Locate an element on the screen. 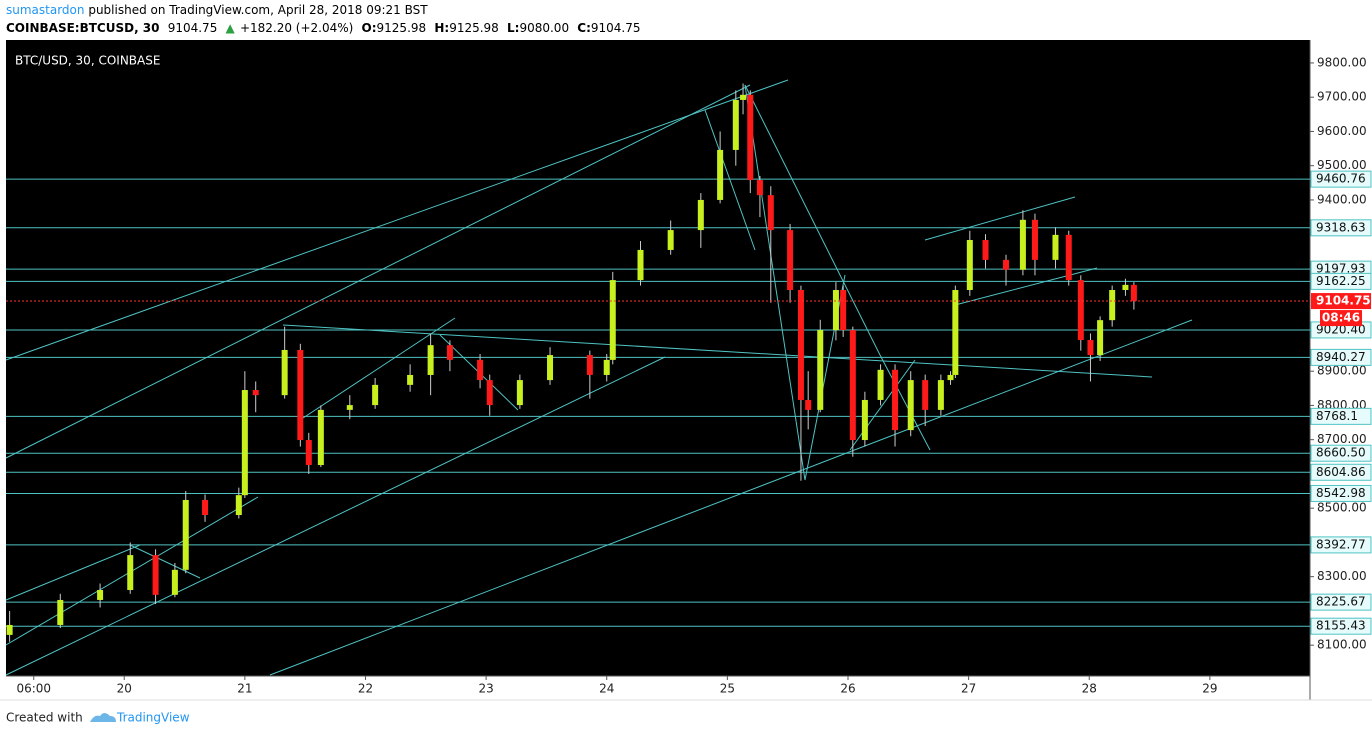 The width and height of the screenshot is (1372, 735). level-label: 9162.25 is located at coordinates (1341, 281).